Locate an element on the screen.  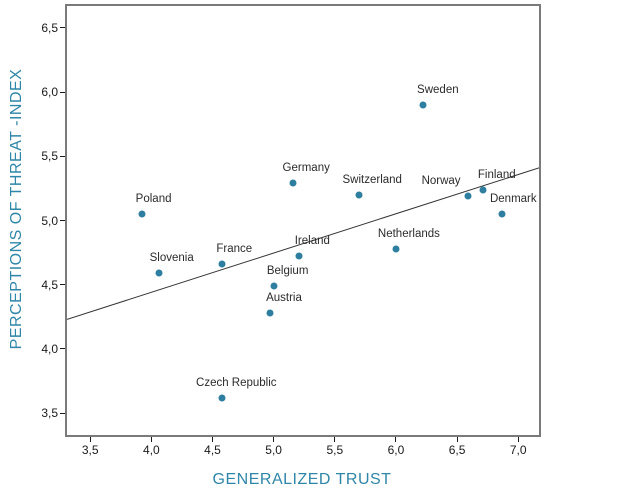
point-label: Netherlands is located at coordinates (408, 233).